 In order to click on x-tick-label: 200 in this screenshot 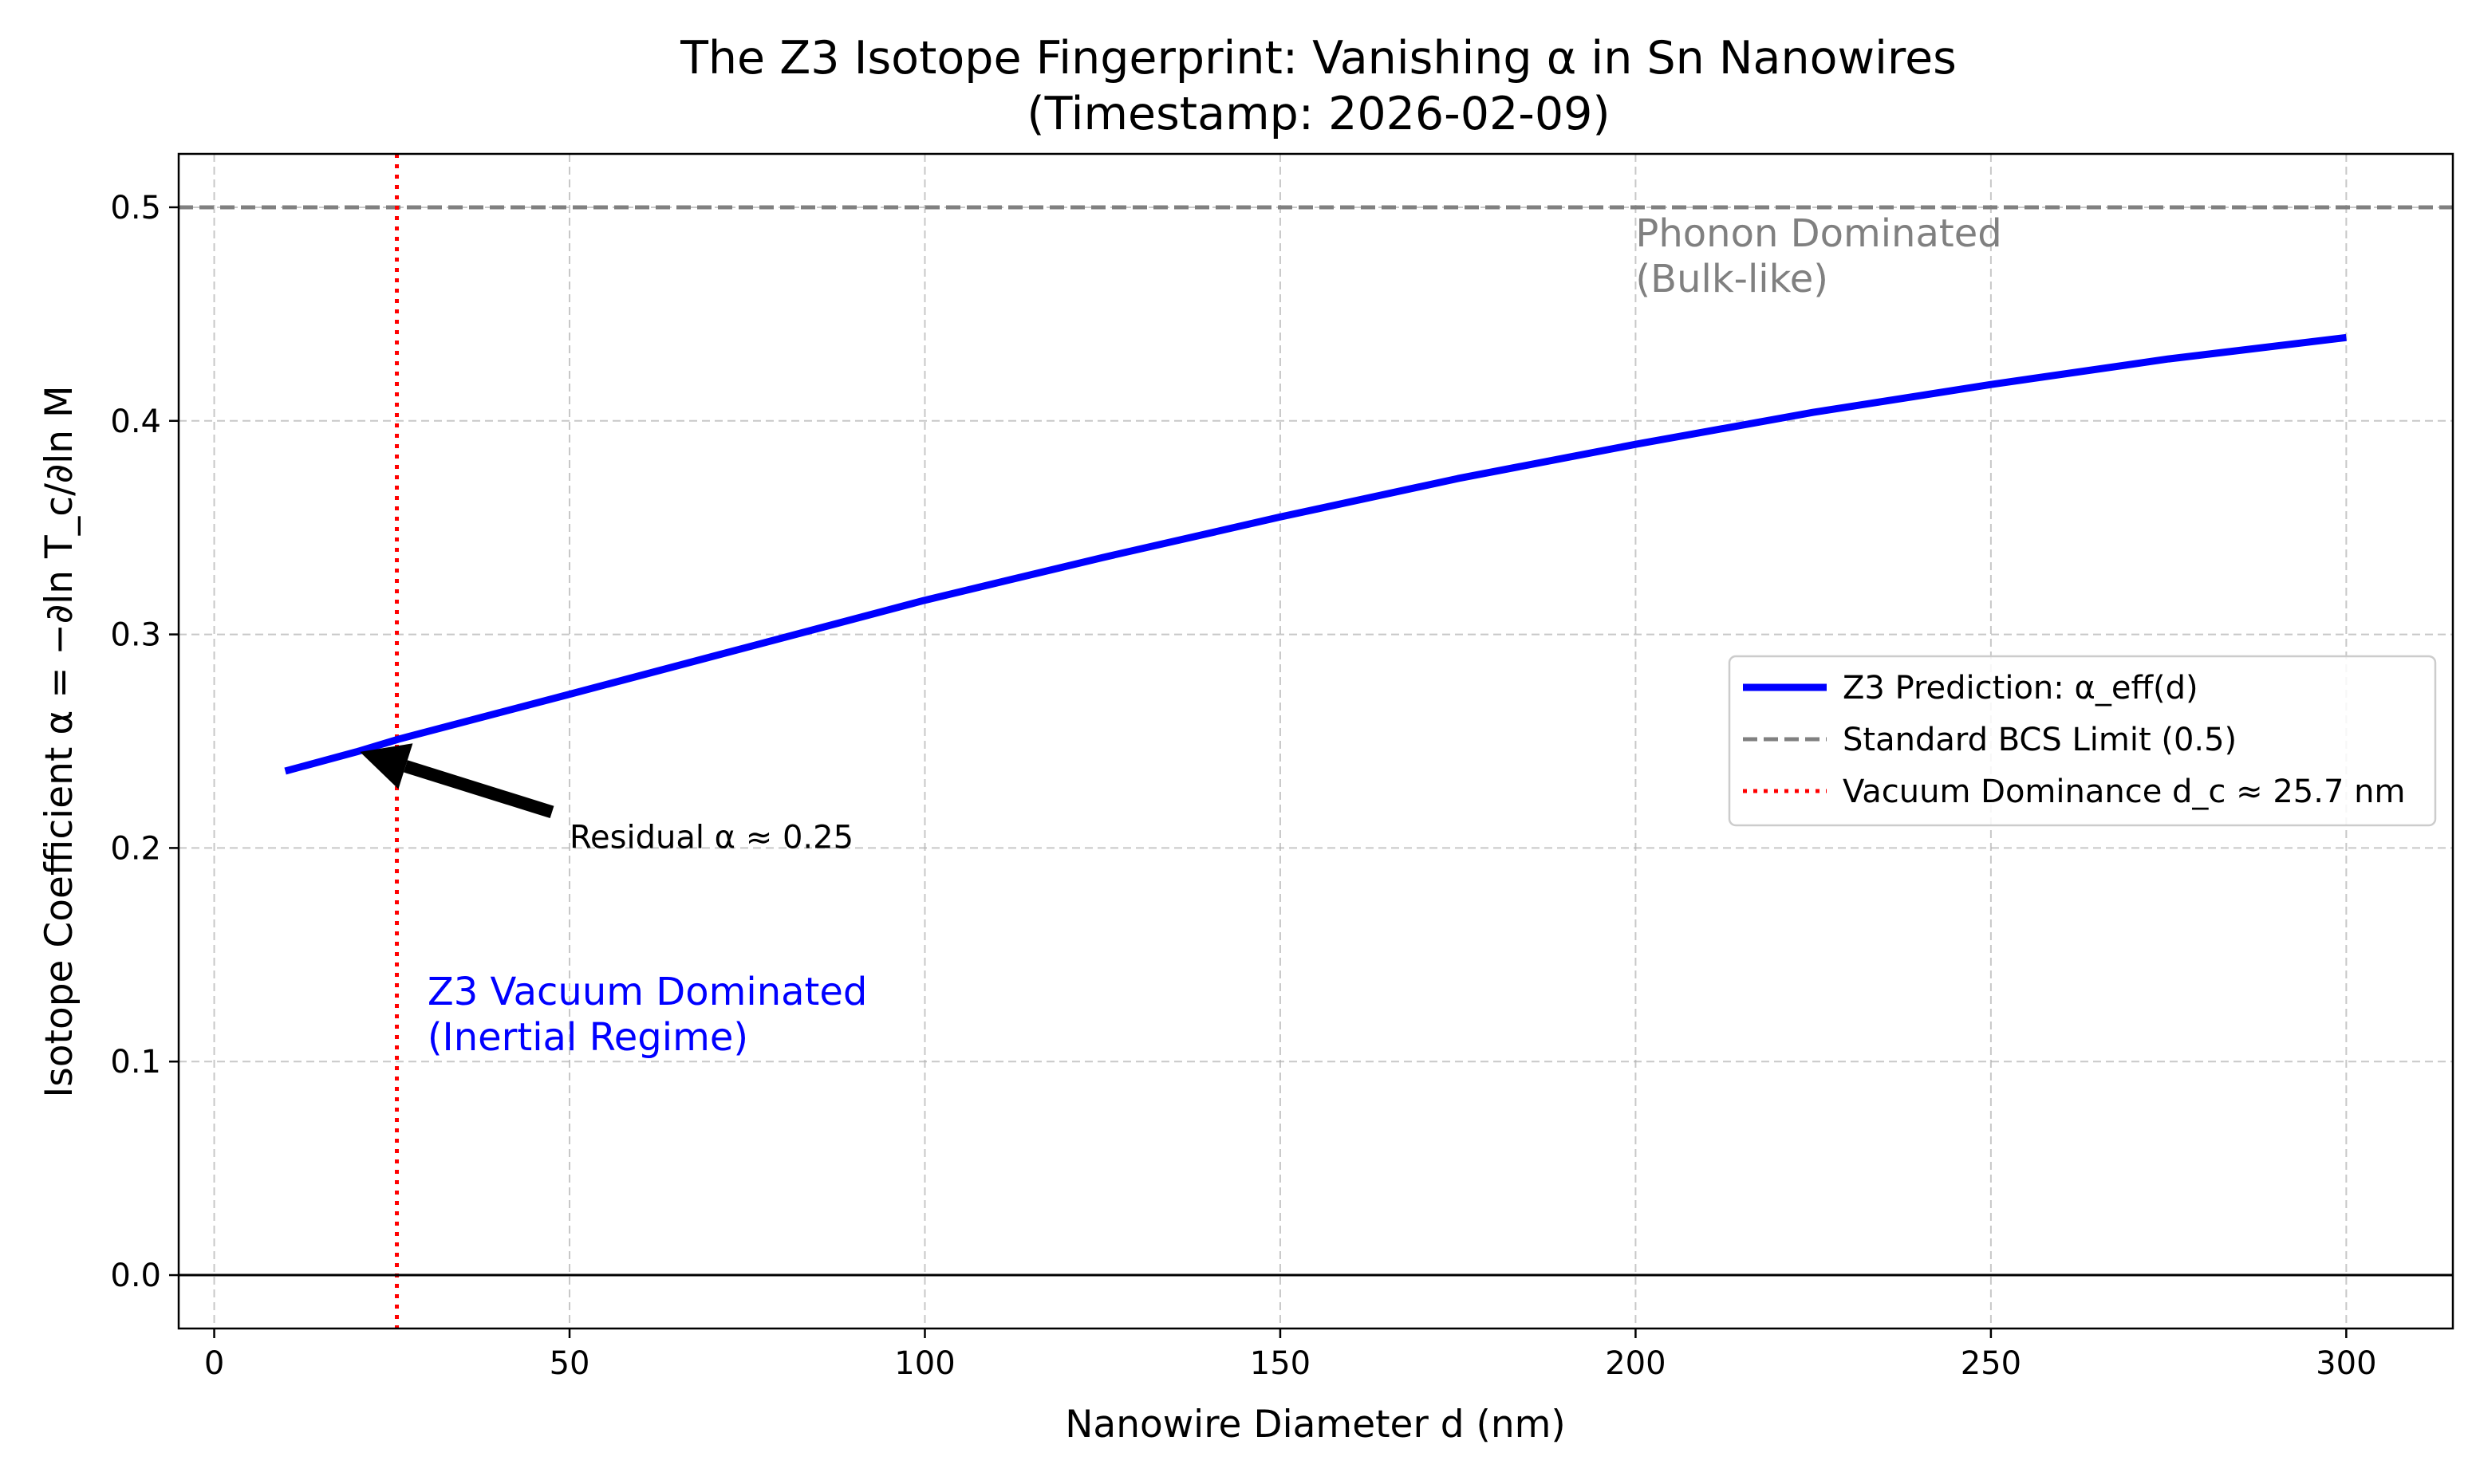, I will do `click(1635, 1364)`.